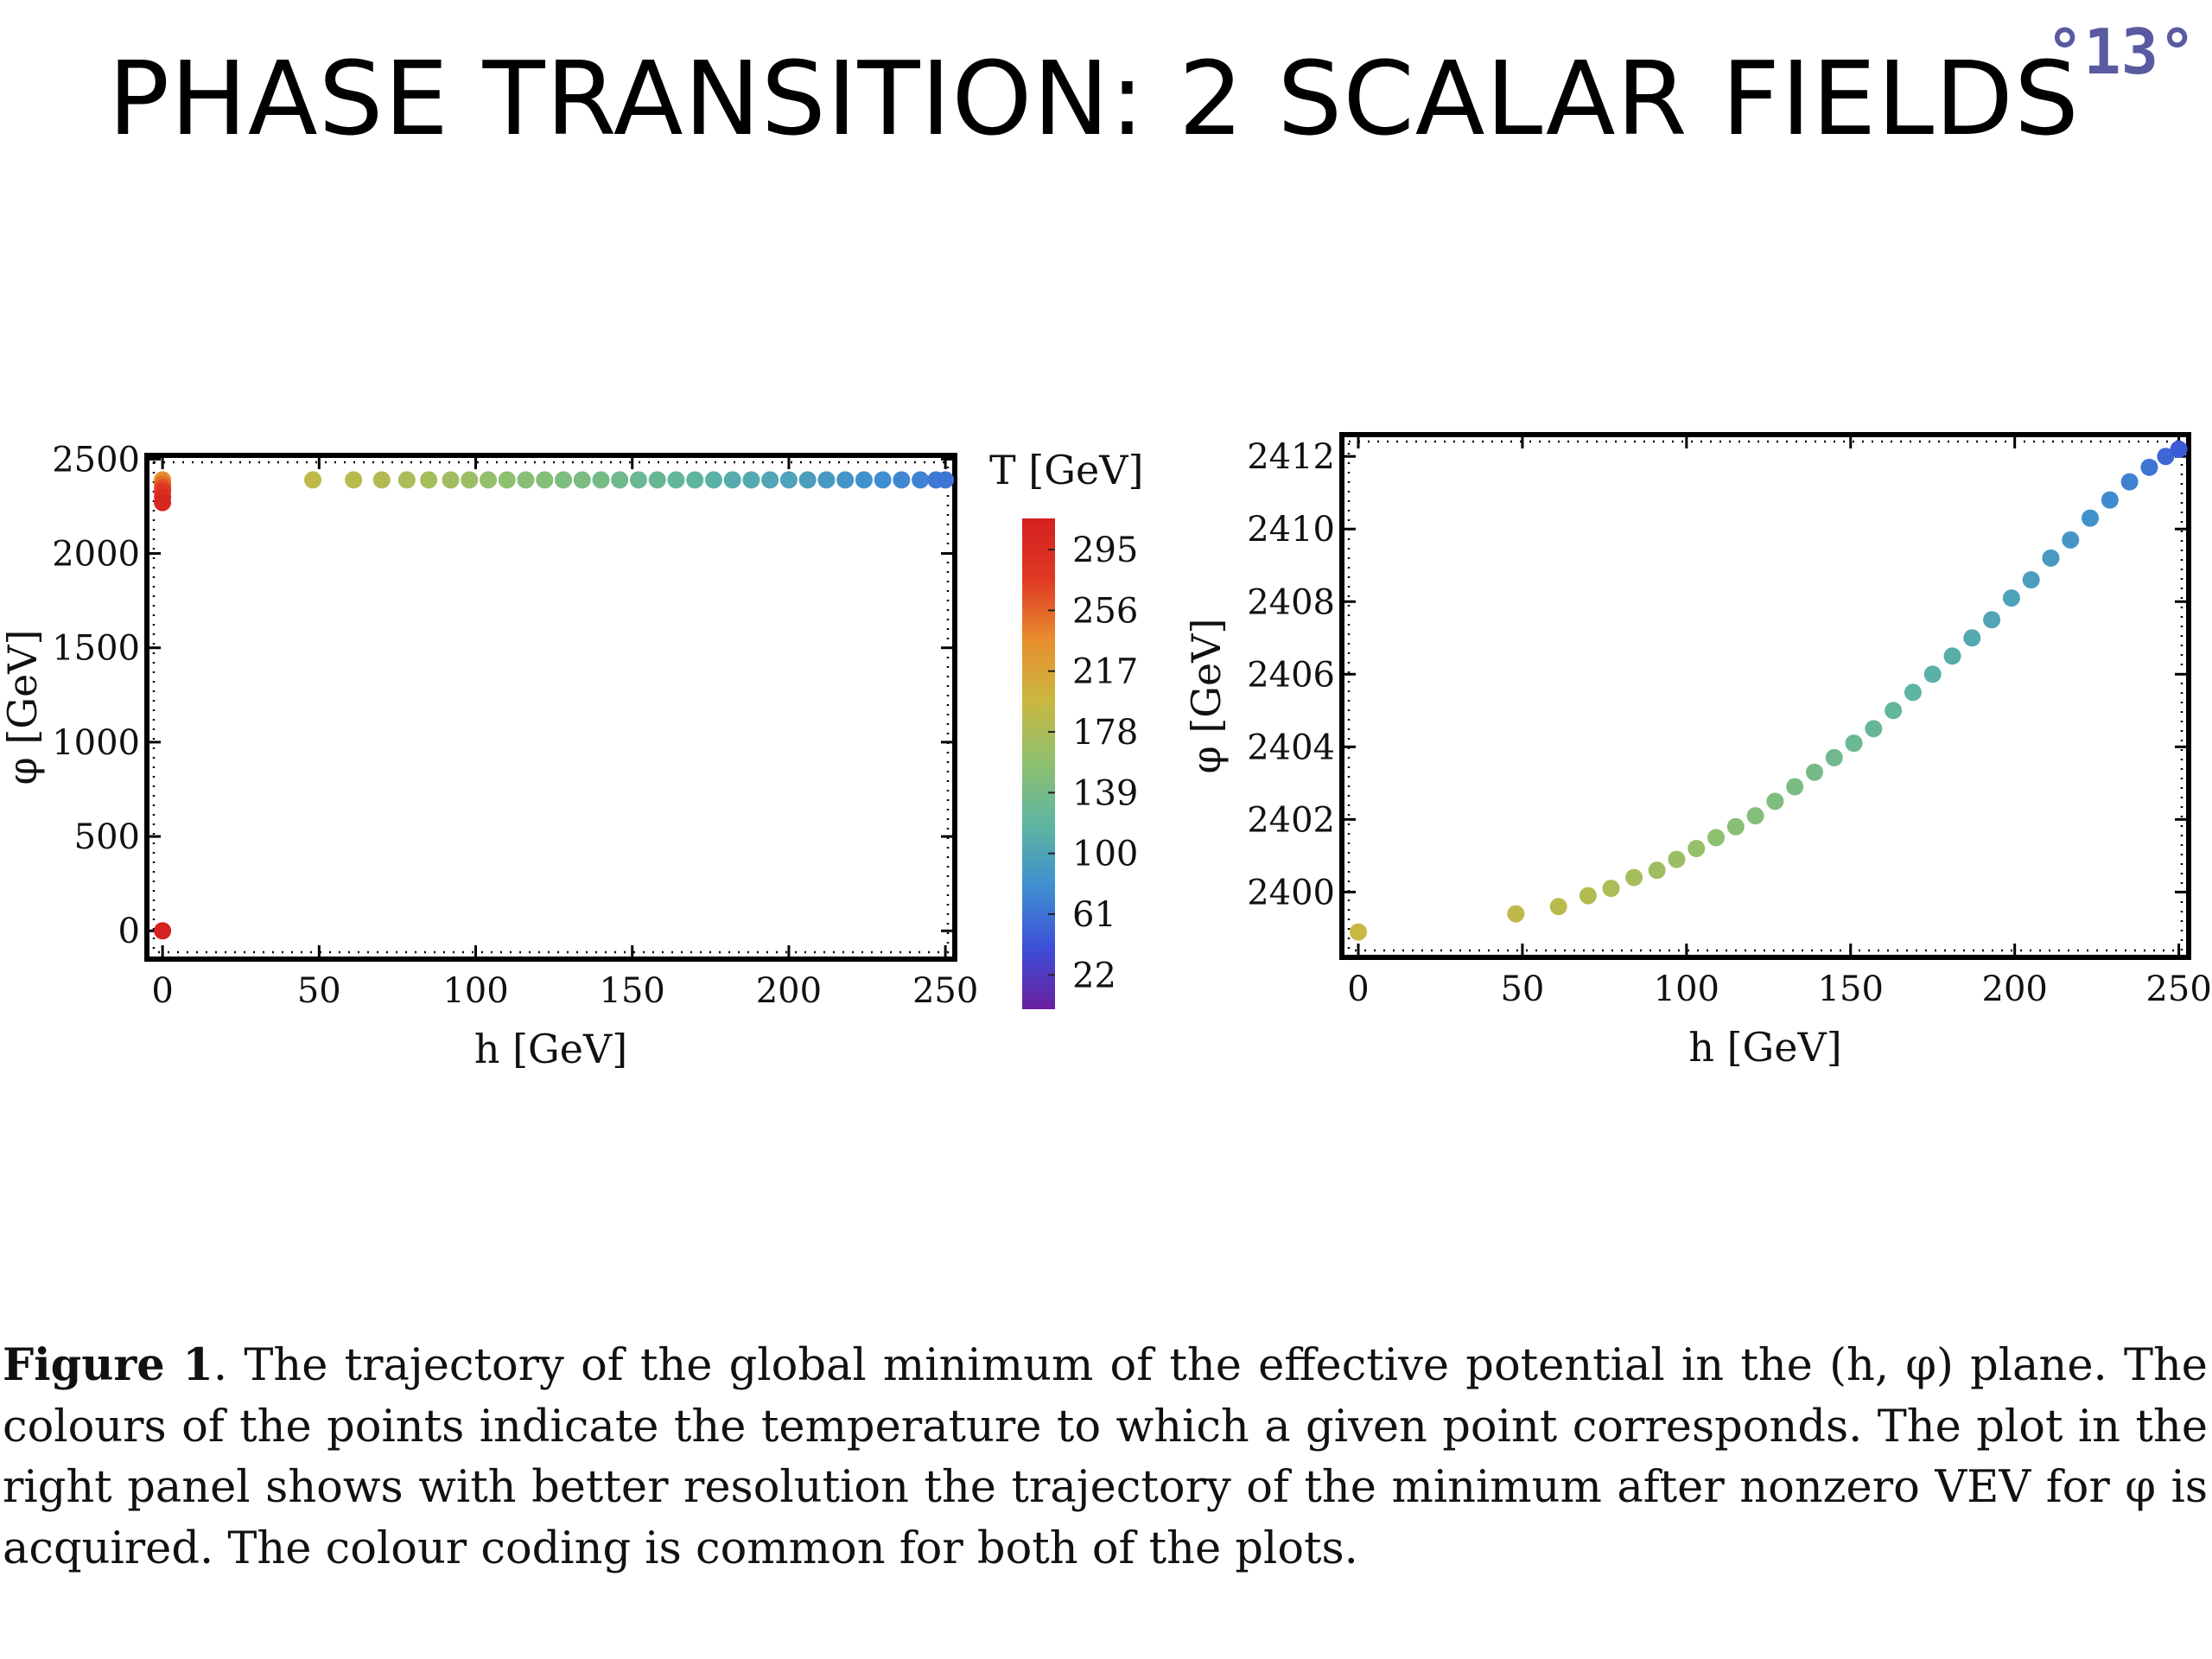 This screenshot has height=1659, width=2212. I want to click on y-tick-label: 2400, so click(1291, 892).